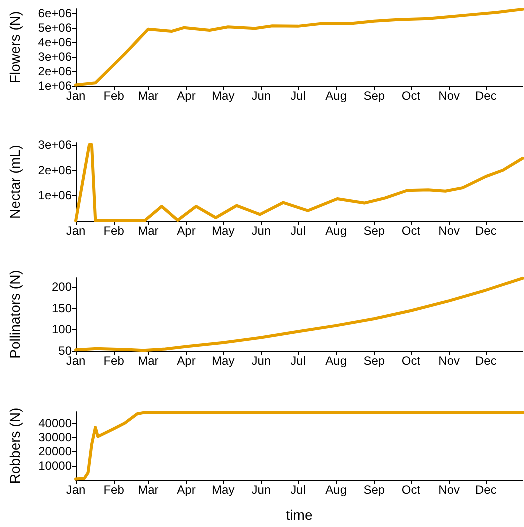  Describe the element at coordinates (62, 287) in the screenshot. I see `y-tick-label: 200` at that location.